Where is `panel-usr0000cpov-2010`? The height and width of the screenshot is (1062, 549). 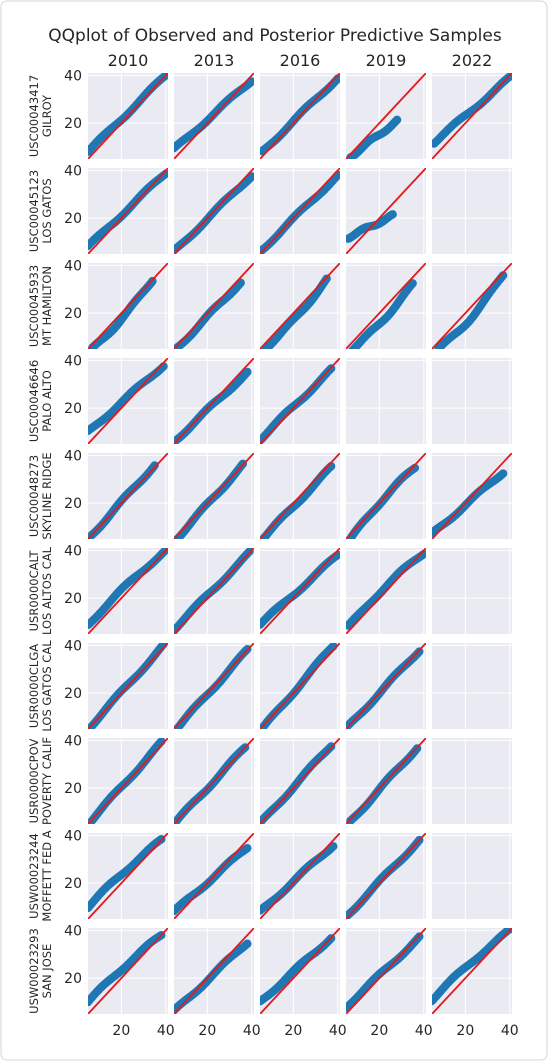
panel-usr0000cpov-2010 is located at coordinates (128, 781).